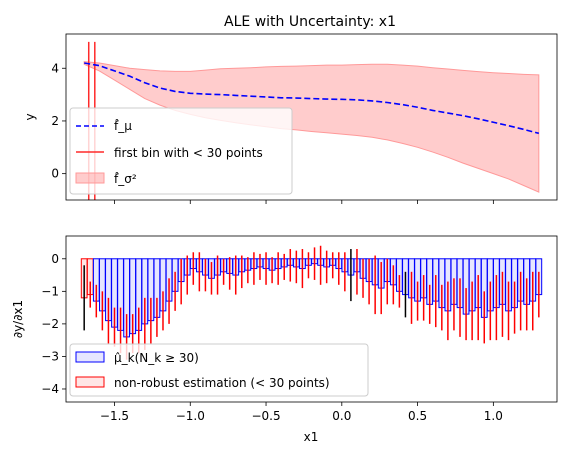 The image size is (568, 457). I want to click on legend-bin-label: first bin with < 30 points, so click(188, 153).